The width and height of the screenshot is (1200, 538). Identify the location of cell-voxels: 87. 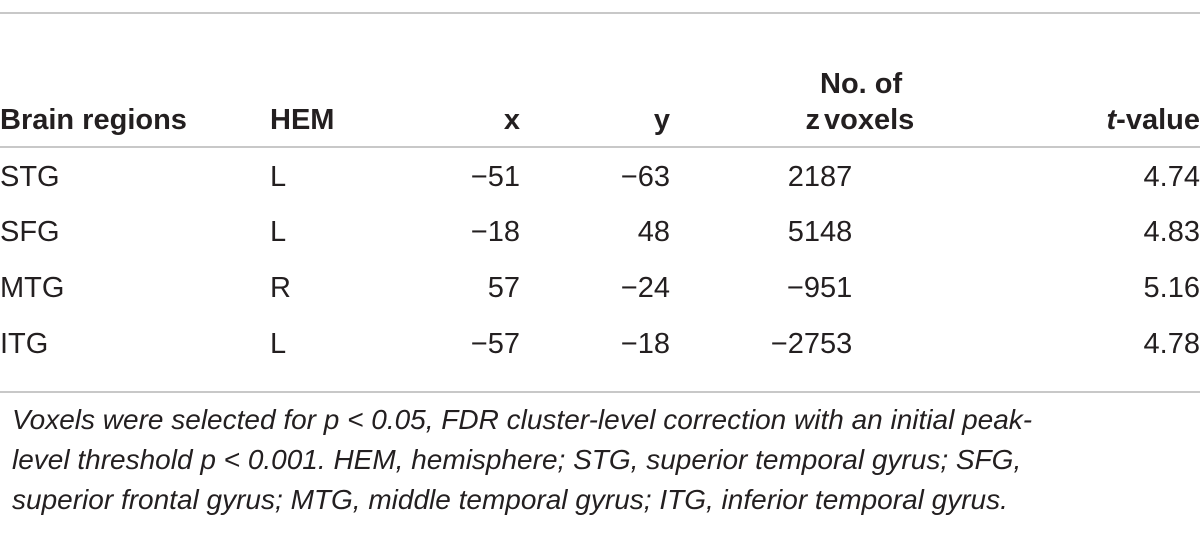
(836, 177).